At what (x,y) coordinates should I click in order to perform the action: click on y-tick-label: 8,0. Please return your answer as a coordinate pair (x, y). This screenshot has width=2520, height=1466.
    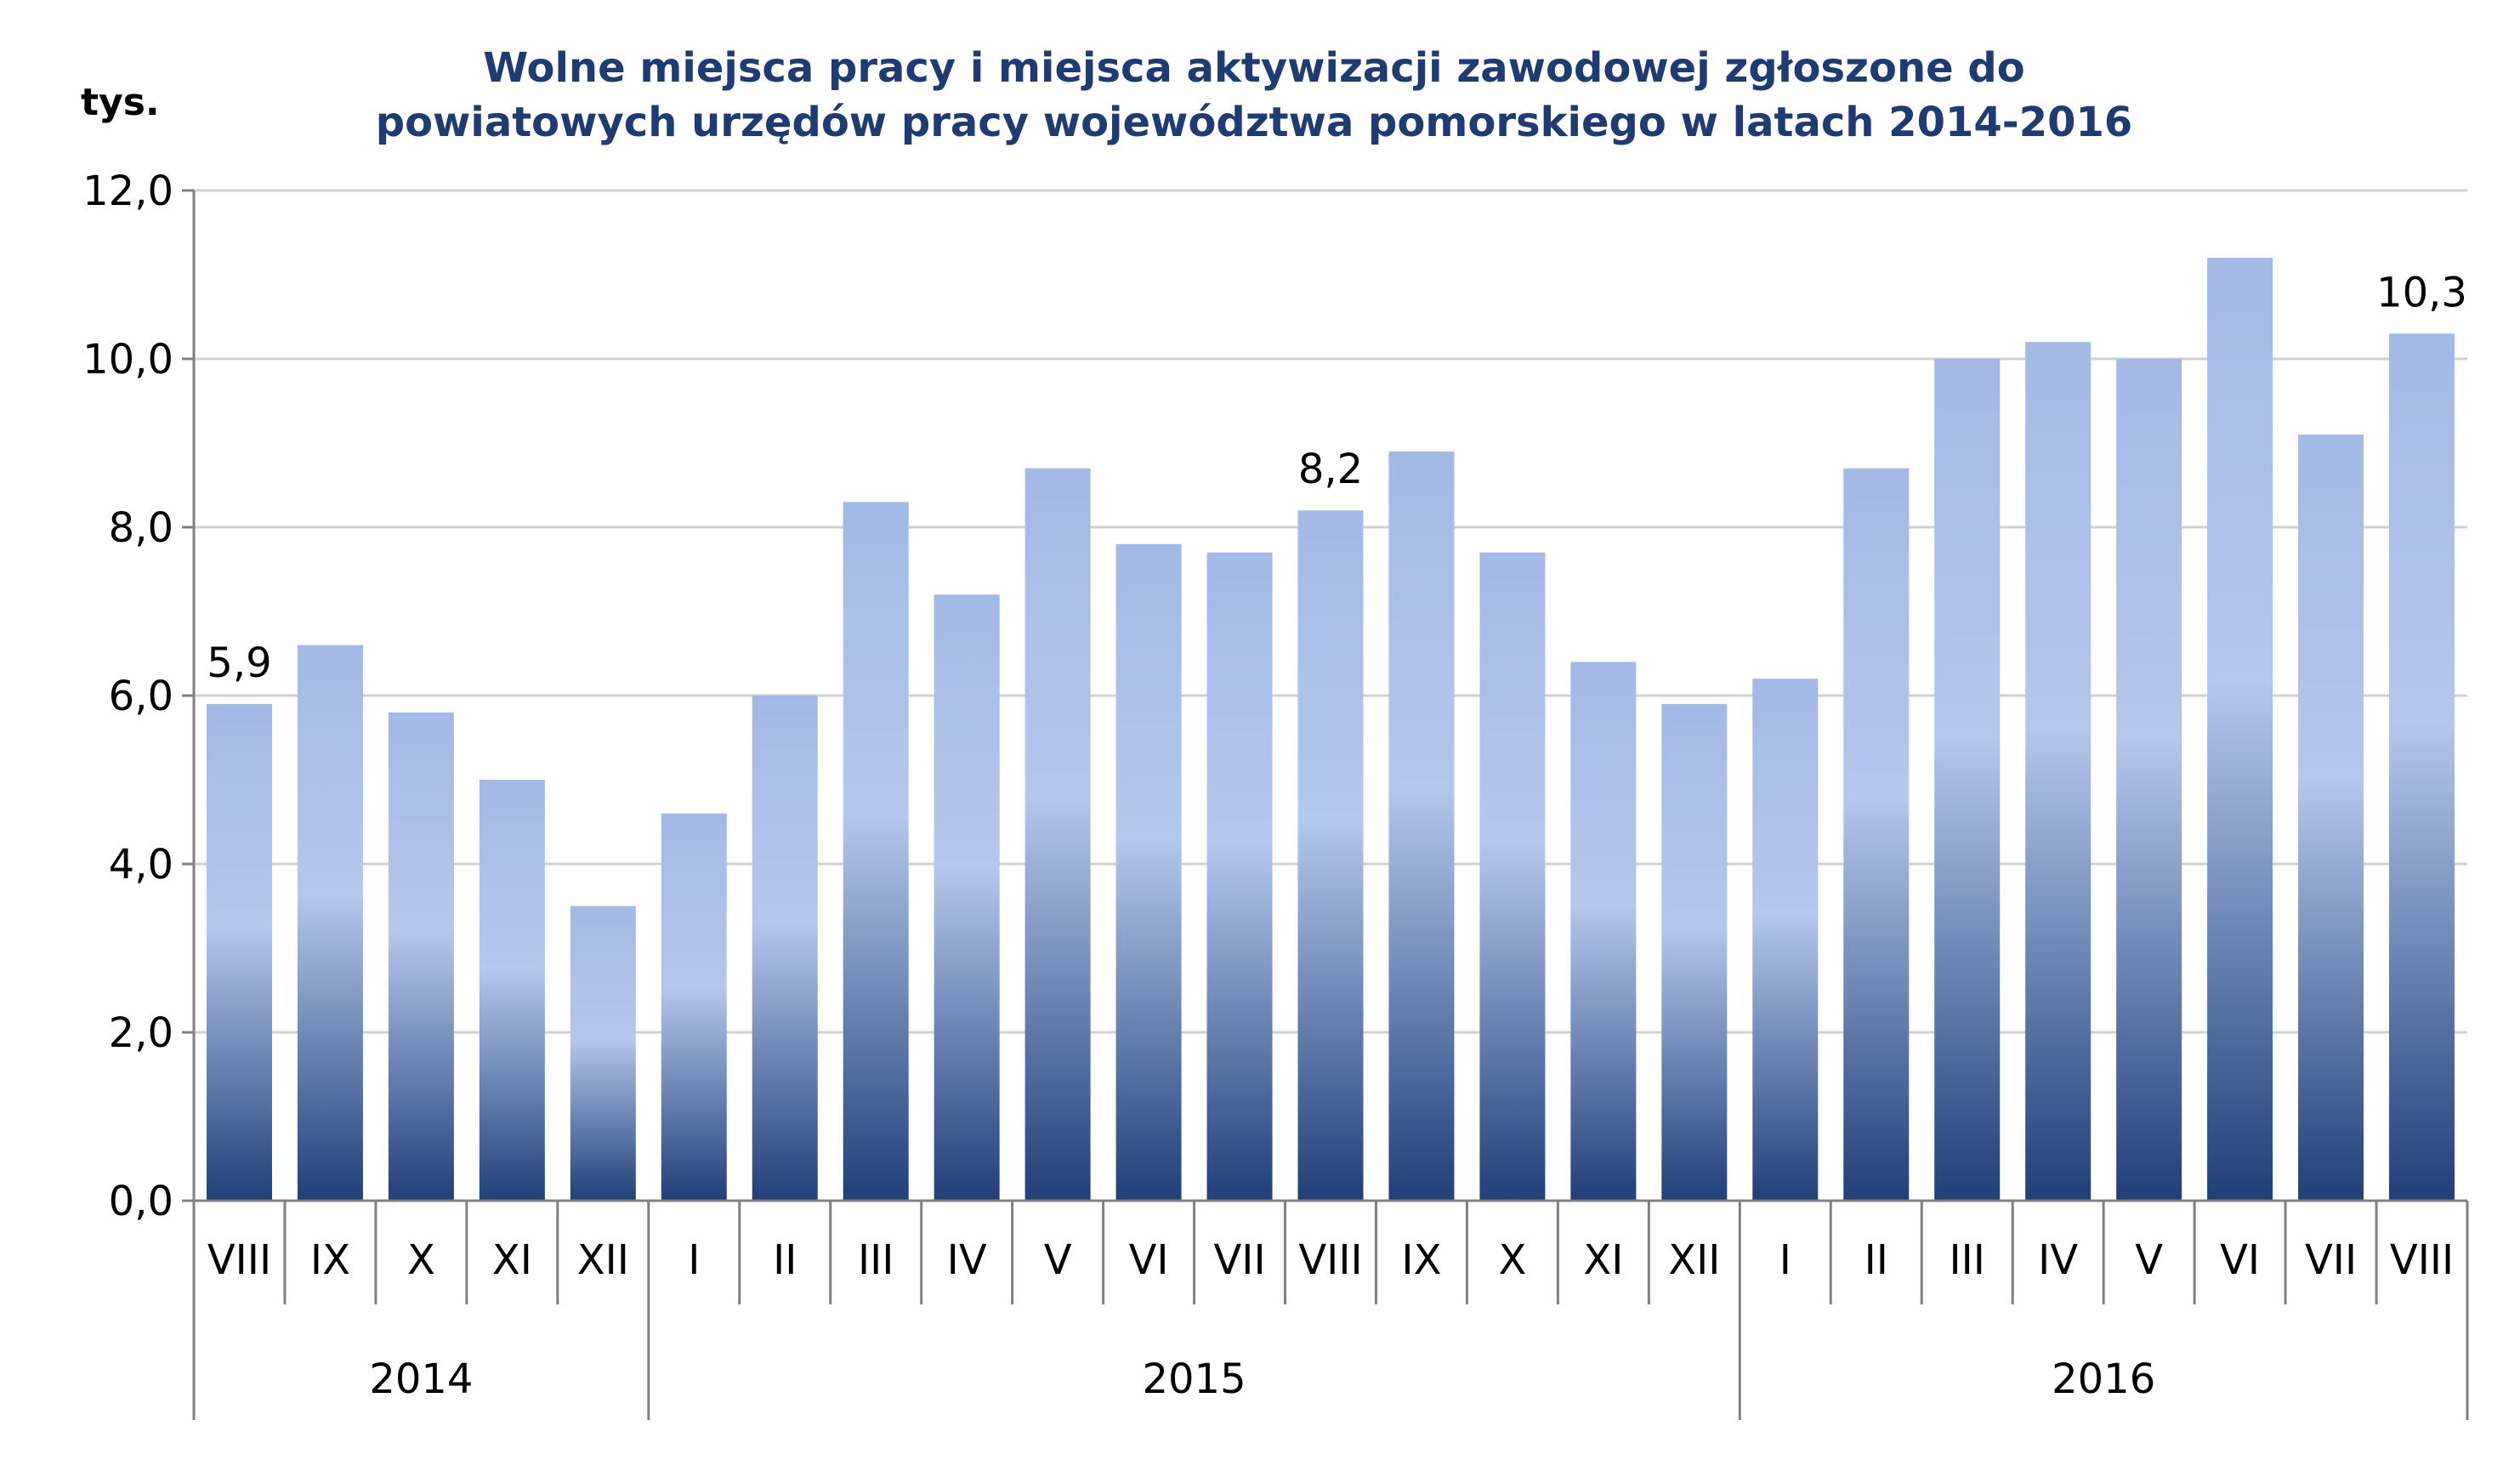
    Looking at the image, I should click on (141, 528).